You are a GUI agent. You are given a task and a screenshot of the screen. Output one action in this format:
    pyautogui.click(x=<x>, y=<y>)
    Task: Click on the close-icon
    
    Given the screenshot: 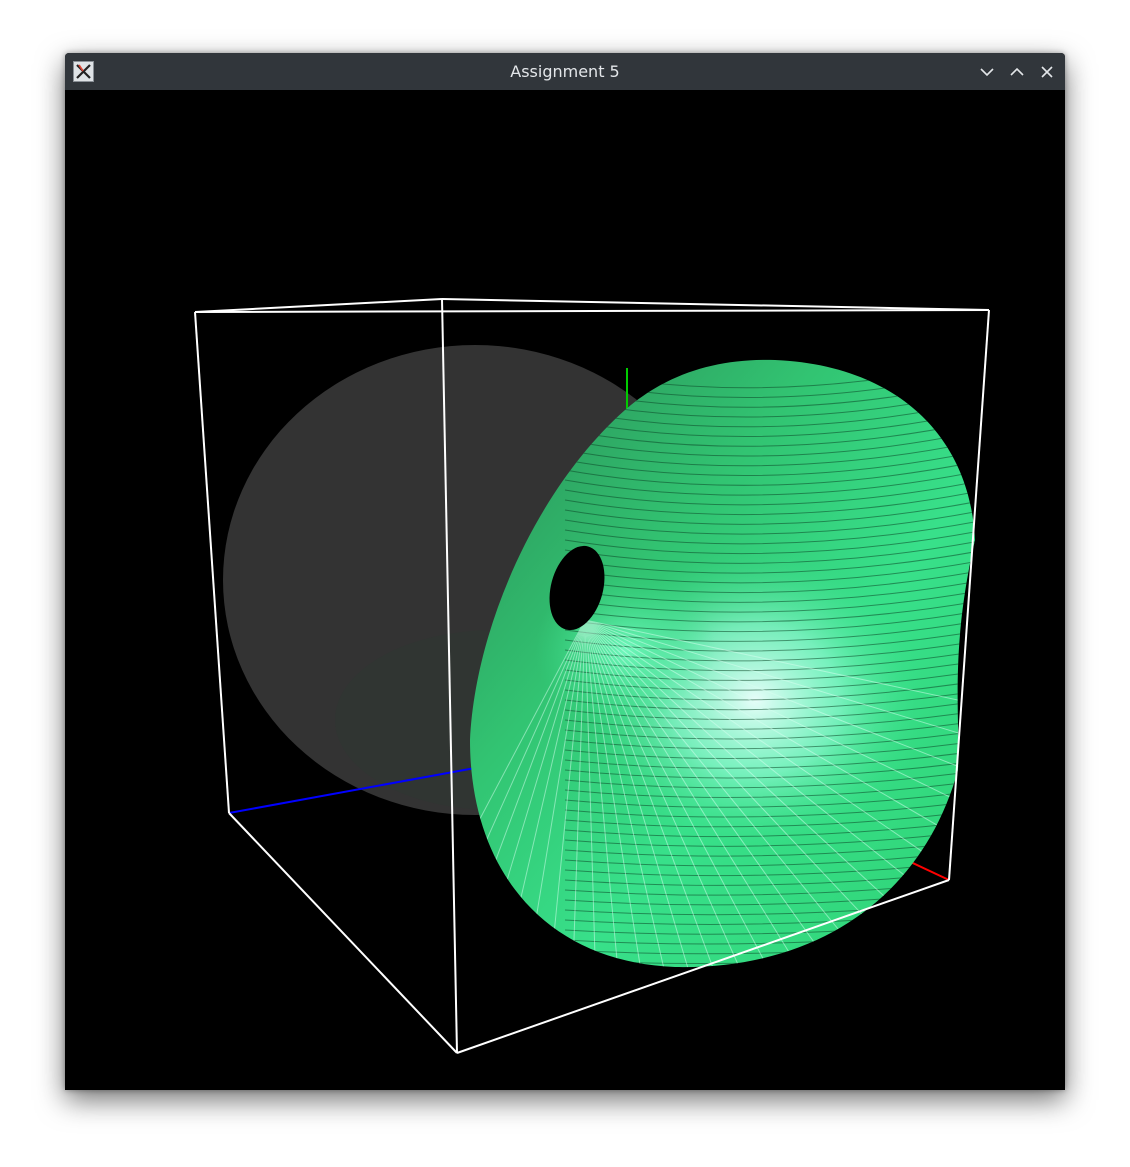 What is the action you would take?
    pyautogui.click(x=1047, y=72)
    